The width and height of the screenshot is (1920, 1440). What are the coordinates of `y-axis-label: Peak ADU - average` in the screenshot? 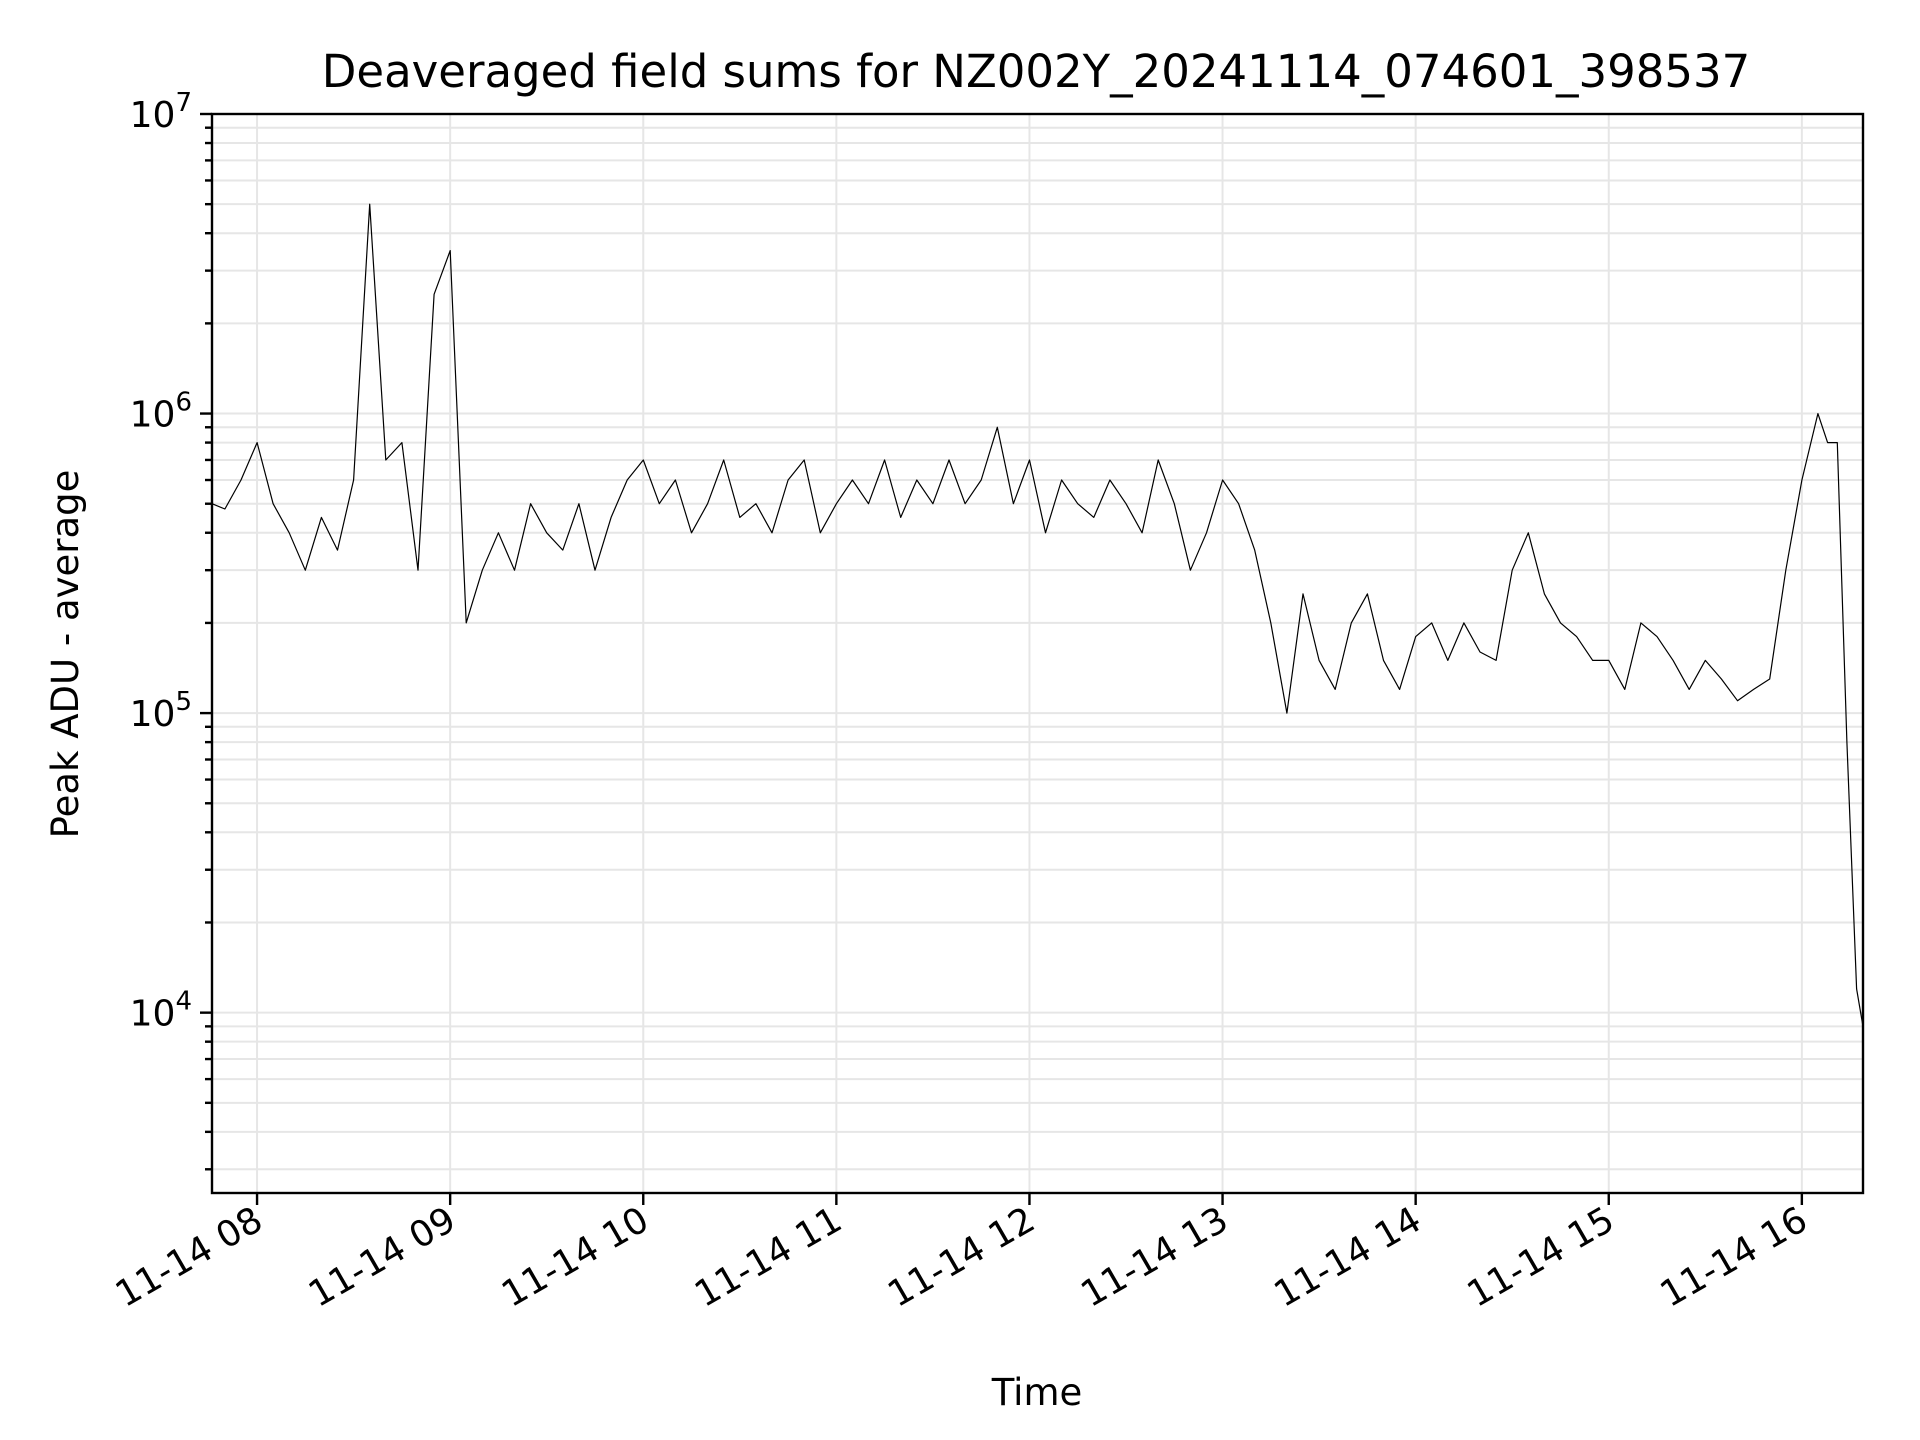 It's located at (65, 654).